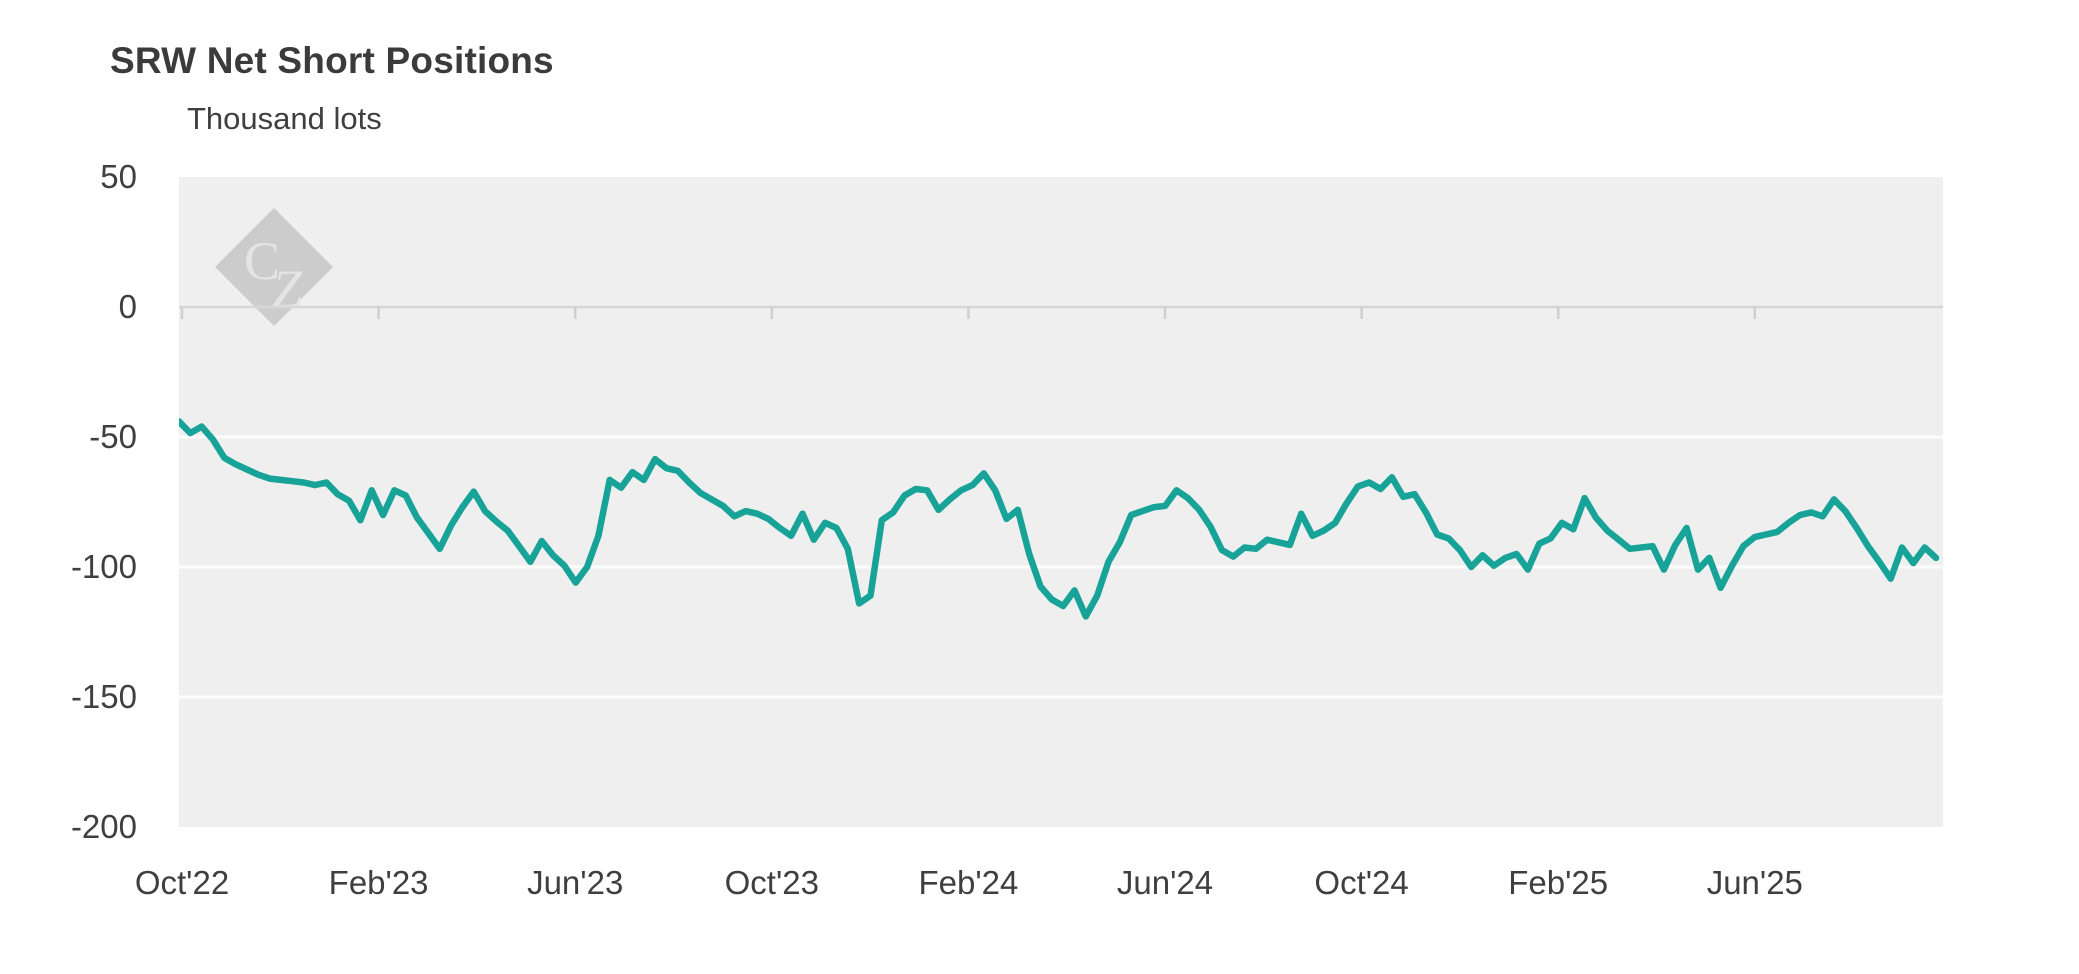 This screenshot has width=2079, height=974. I want to click on x-tick-label: Oct'24, so click(1361, 882).